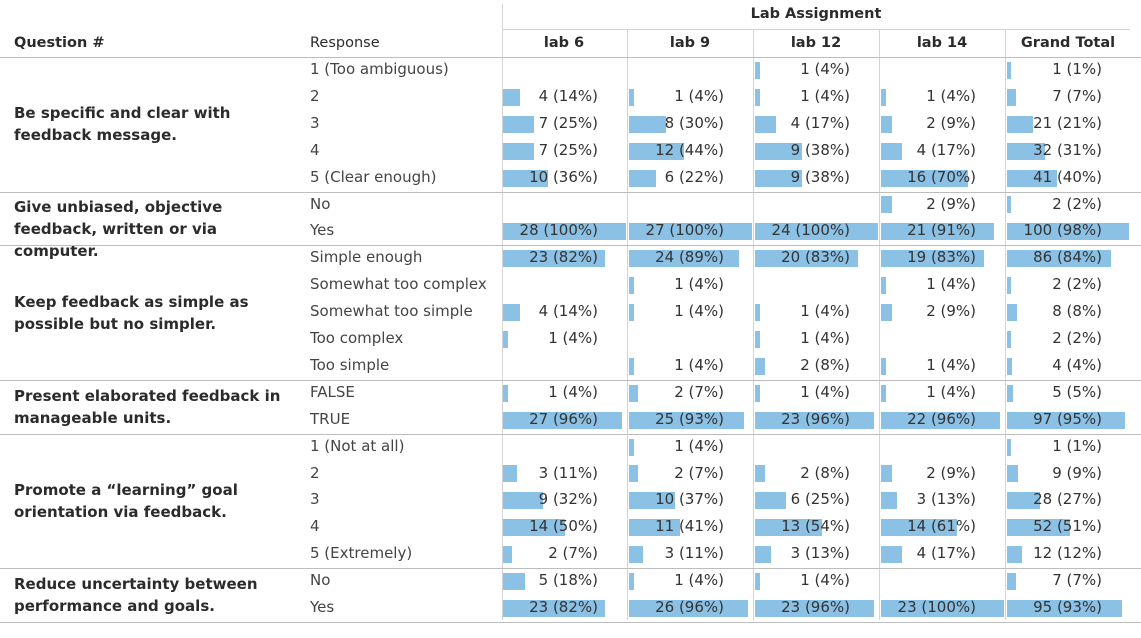 This screenshot has height=638, width=1141. What do you see at coordinates (1067, 607) in the screenshot?
I see `cell-value: 95 (93%)` at bounding box center [1067, 607].